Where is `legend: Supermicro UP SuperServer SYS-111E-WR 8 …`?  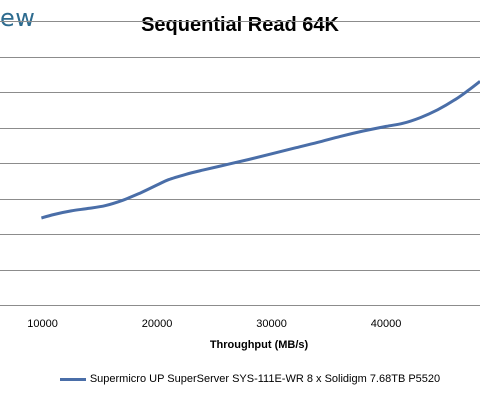 legend: Supermicro UP SuperServer SYS-111E-WR 8 … is located at coordinates (240, 379).